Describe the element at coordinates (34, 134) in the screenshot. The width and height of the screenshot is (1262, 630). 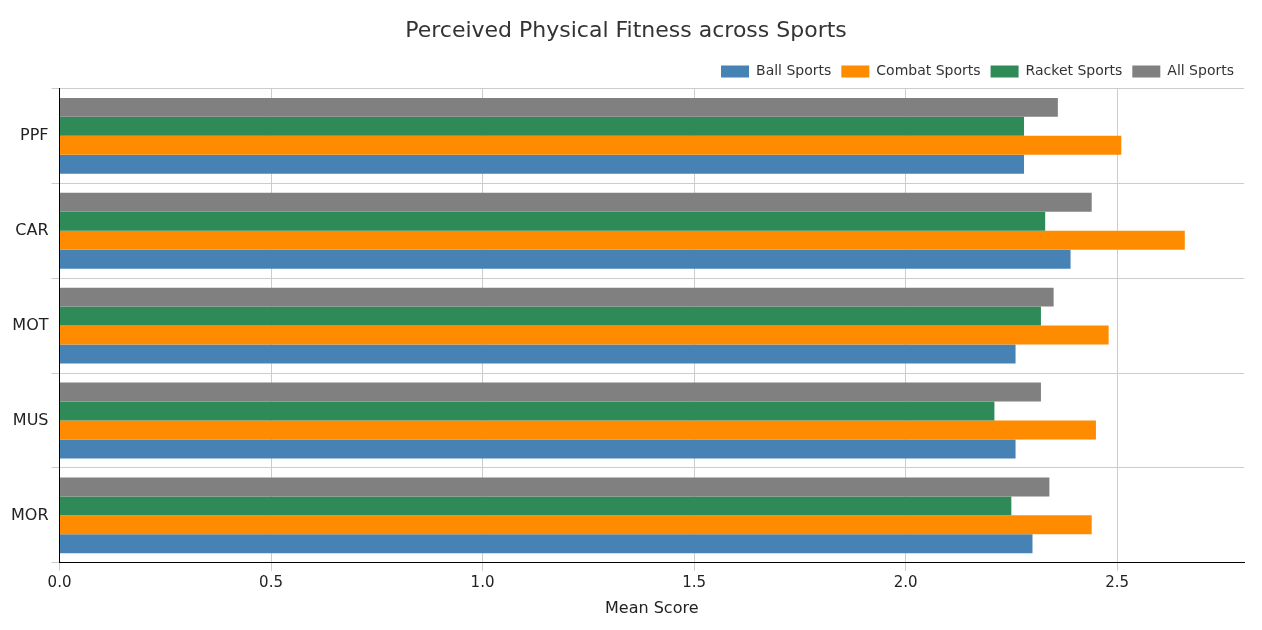
I see `y-tick-label: PPF` at that location.